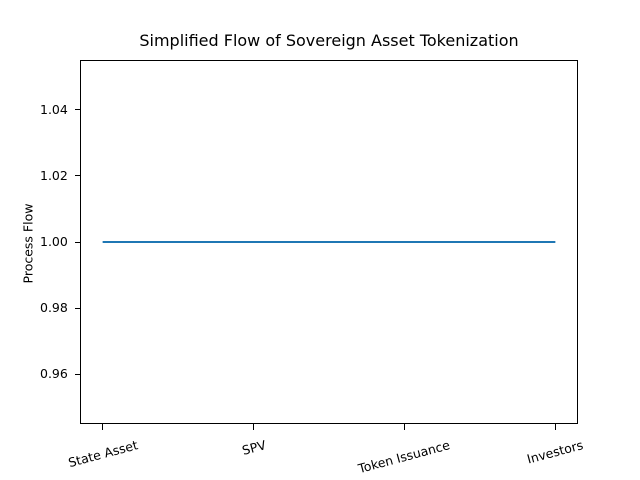  I want to click on y-tick-label: 1.04, so click(54, 109).